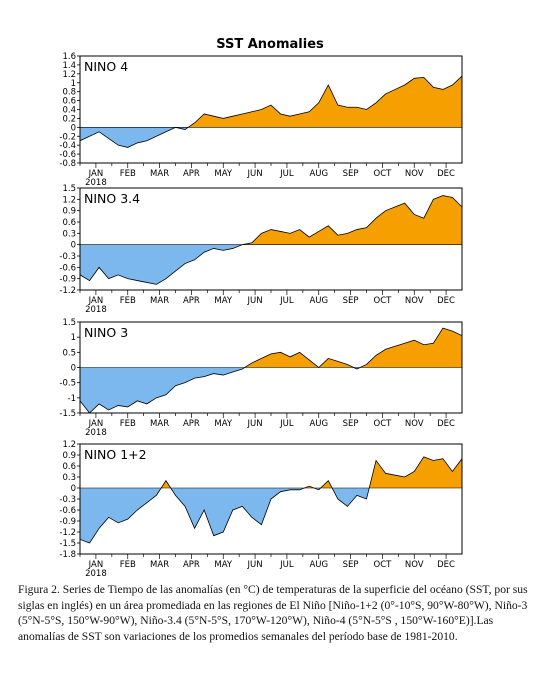 This screenshot has width=544, height=694. I want to click on chart-title: SST Anomalies, so click(270, 44).